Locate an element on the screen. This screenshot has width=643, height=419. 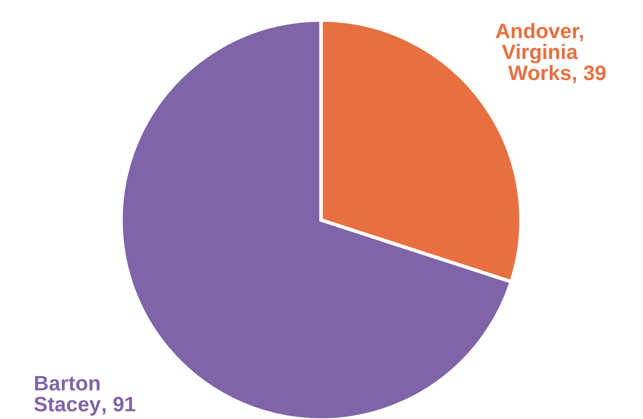
data-label: , 91 is located at coordinates (119, 405).